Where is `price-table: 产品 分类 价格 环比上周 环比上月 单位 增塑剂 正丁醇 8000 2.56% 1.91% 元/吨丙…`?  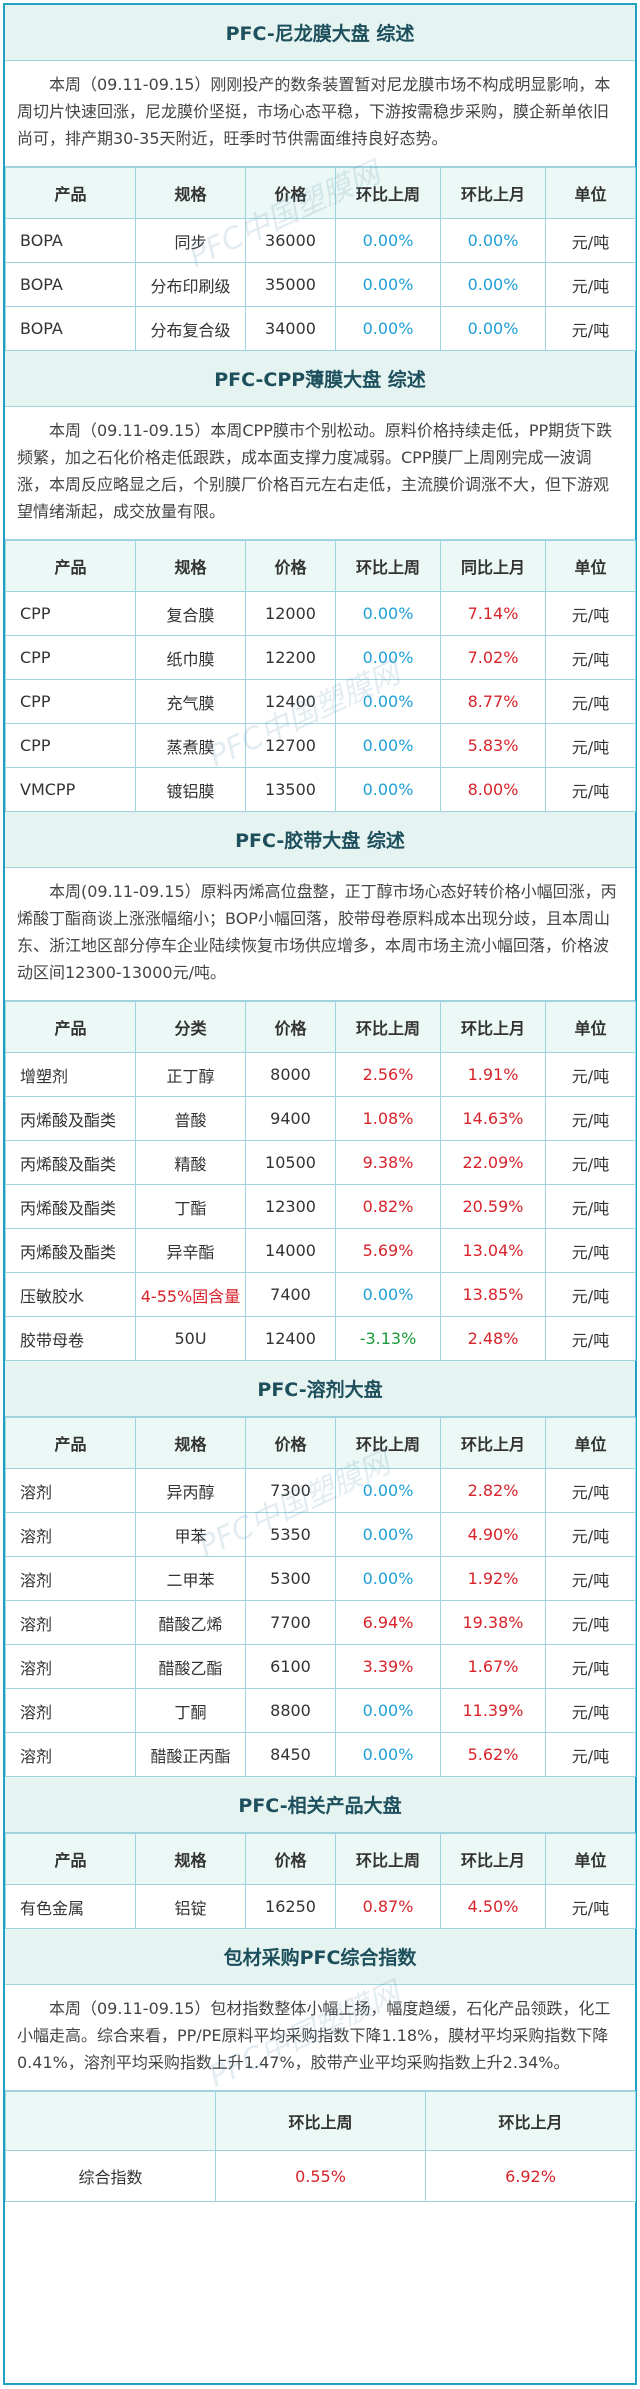
price-table: 产品 分类 价格 环比上周 环比上月 单位 增塑剂 正丁醇 8000 2.56% 1.91% 元/吨丙… is located at coordinates (320, 1181).